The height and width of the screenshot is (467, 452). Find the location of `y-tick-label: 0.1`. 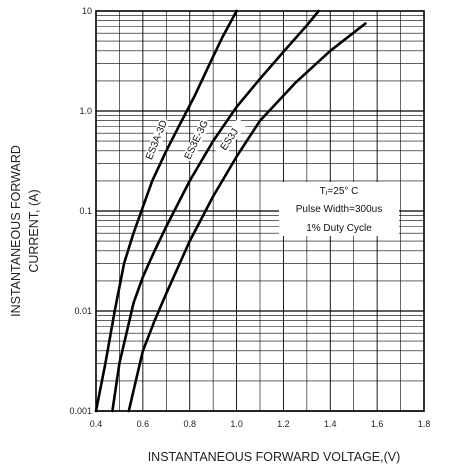

y-tick-label: 0.1 is located at coordinates (85, 211).